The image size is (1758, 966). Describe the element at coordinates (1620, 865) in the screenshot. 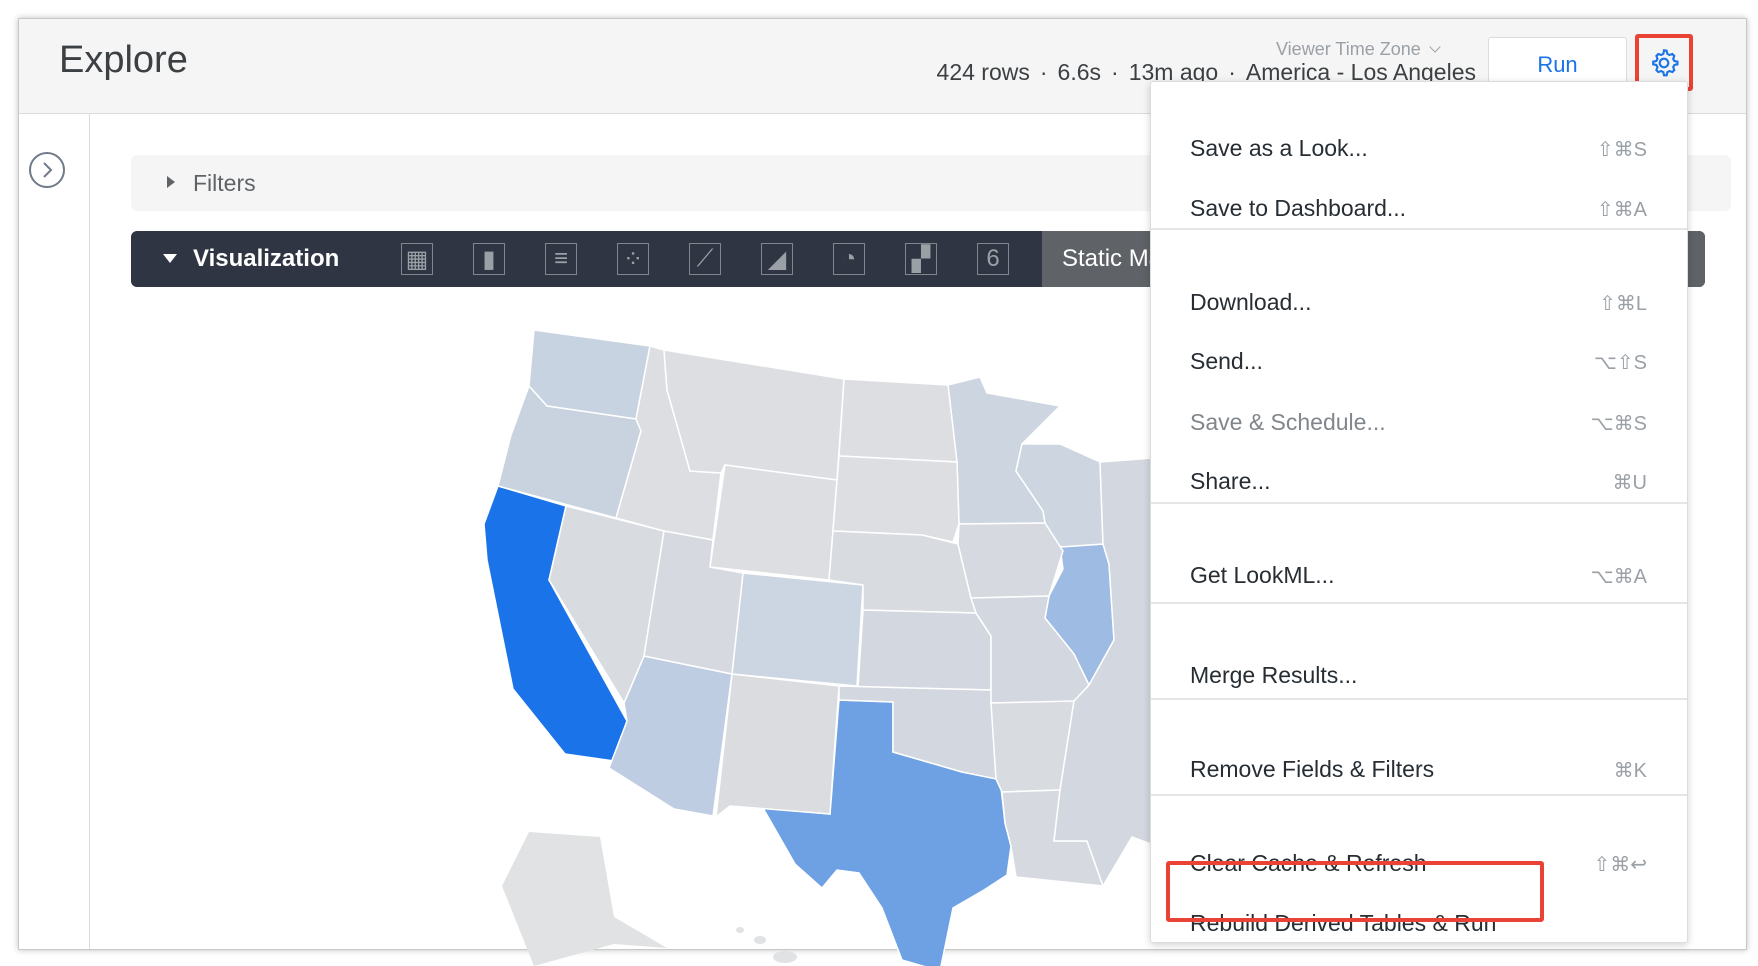

I see `menu-item-shortcut: ⇧⌘↩` at that location.